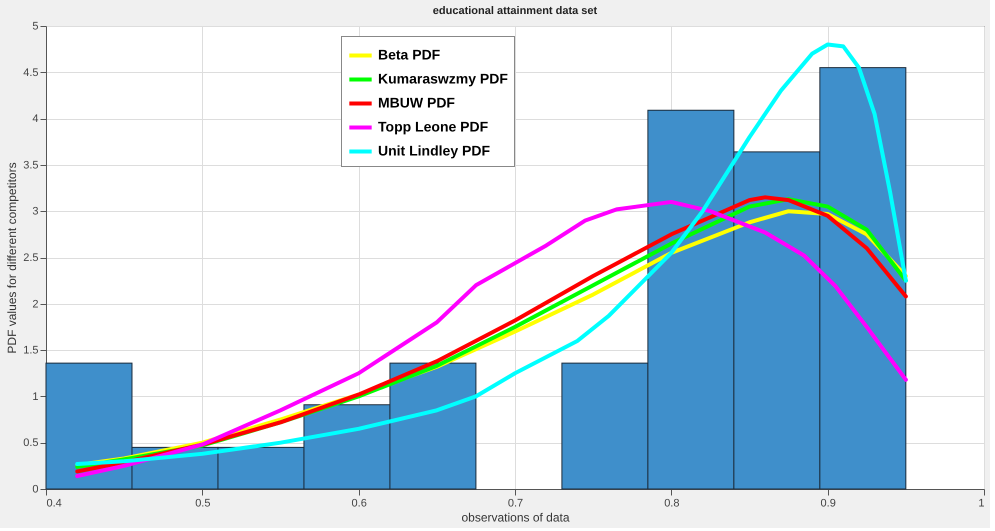 The image size is (995, 531). Describe the element at coordinates (30, 350) in the screenshot. I see `y-tick-label: 1.5` at that location.